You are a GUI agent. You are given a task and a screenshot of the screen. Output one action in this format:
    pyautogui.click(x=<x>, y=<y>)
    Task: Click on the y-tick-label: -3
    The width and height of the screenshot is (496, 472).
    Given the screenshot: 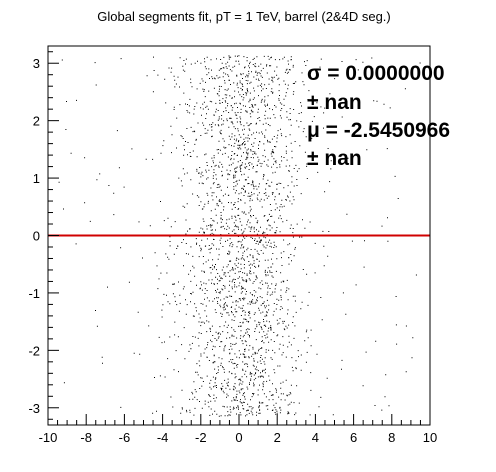 What is the action you would take?
    pyautogui.click(x=34, y=408)
    